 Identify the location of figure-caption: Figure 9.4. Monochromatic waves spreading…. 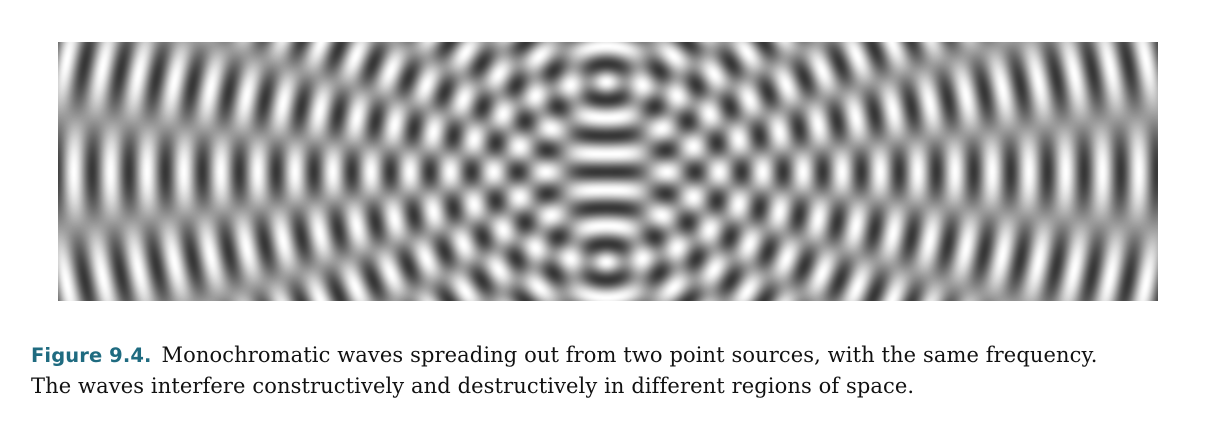
(611, 370).